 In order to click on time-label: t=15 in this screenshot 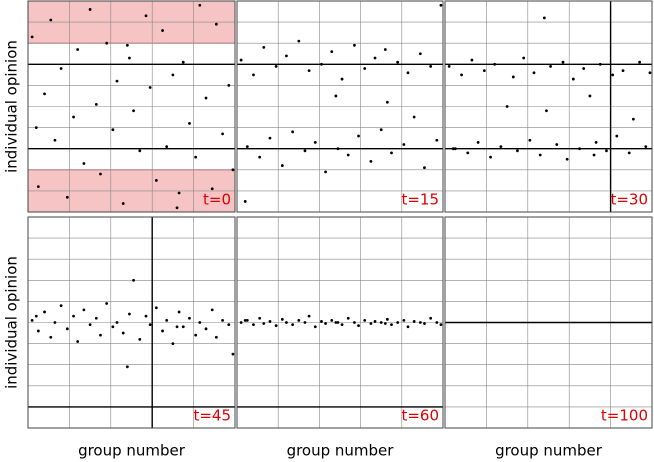, I will do `click(420, 200)`.